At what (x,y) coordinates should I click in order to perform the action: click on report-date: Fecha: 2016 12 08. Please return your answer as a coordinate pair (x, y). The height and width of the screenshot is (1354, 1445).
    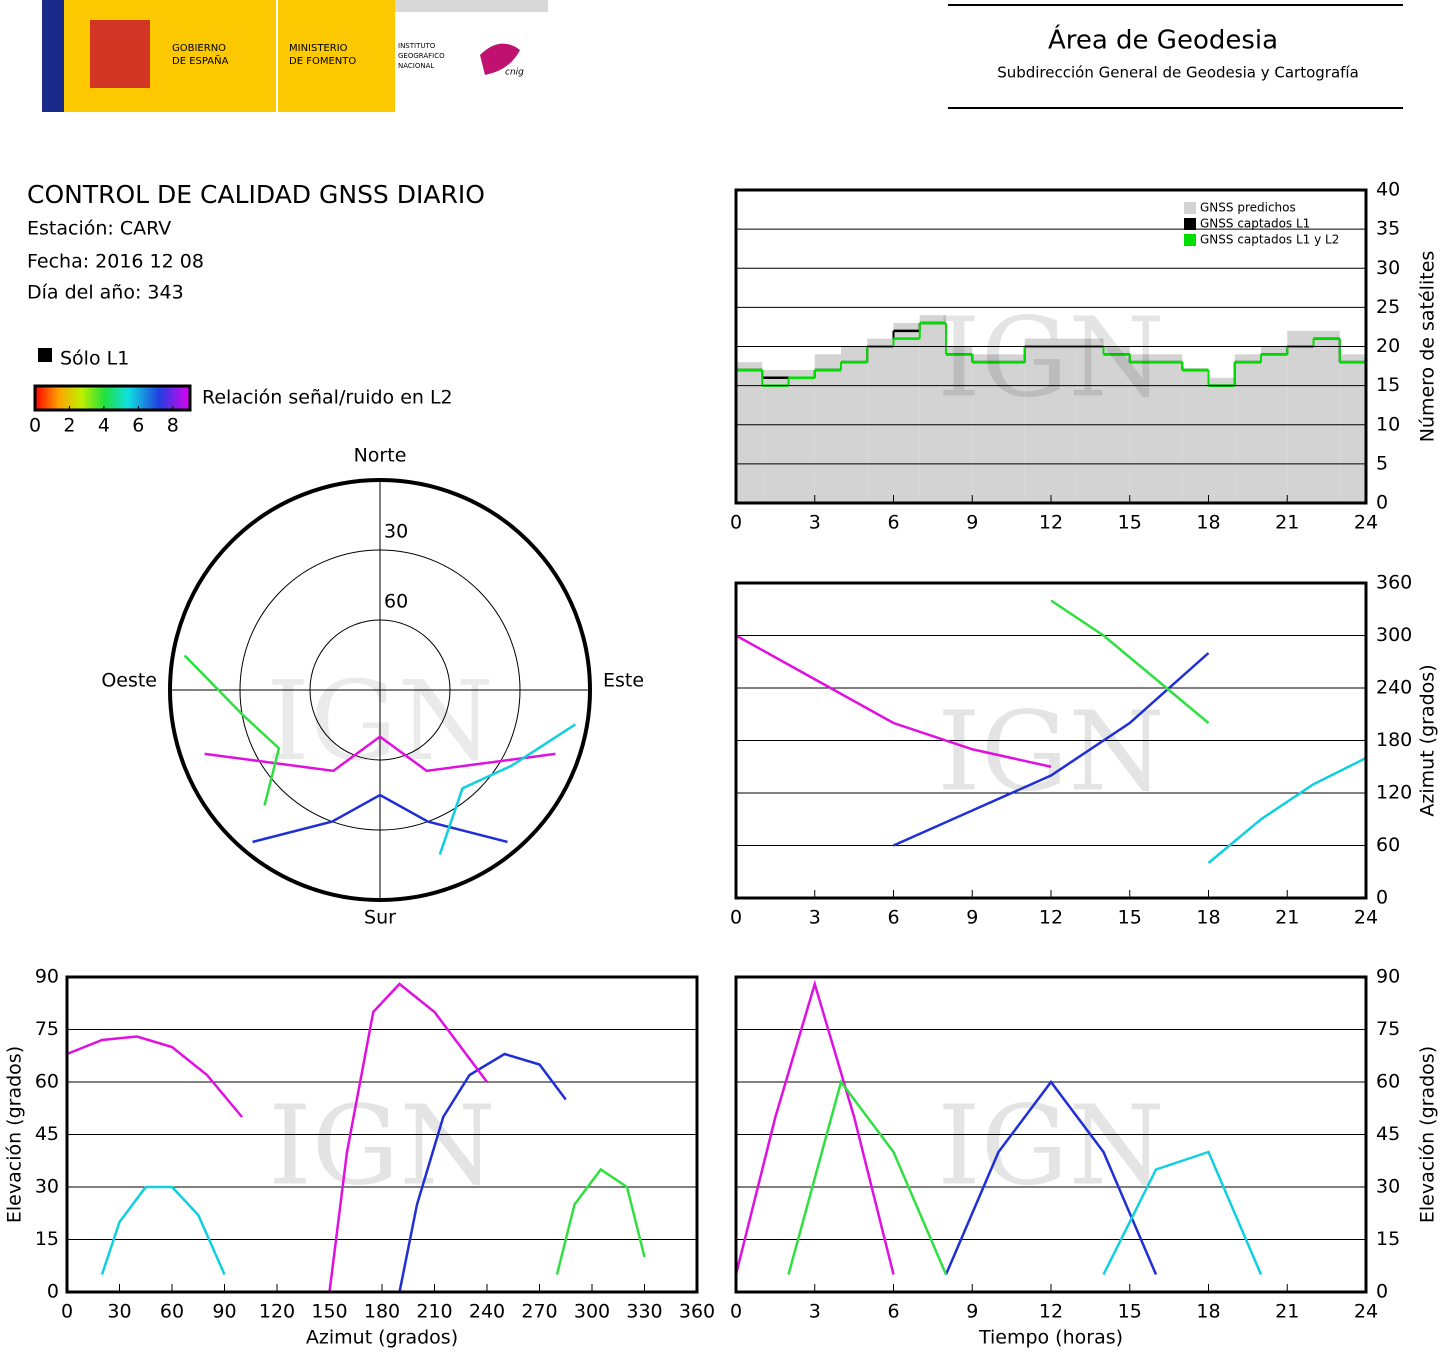
    Looking at the image, I should click on (115, 262).